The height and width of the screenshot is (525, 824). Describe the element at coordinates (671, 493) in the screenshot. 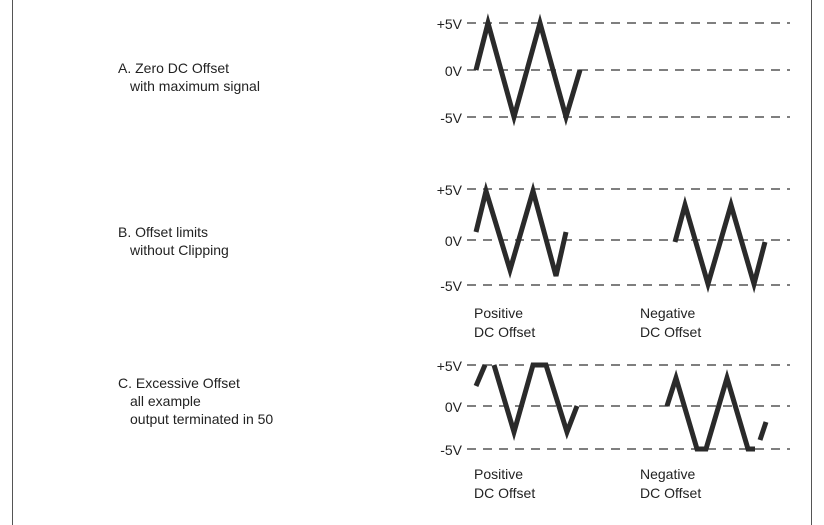

I see `section-c-negative-caption-2: DC Offset` at that location.